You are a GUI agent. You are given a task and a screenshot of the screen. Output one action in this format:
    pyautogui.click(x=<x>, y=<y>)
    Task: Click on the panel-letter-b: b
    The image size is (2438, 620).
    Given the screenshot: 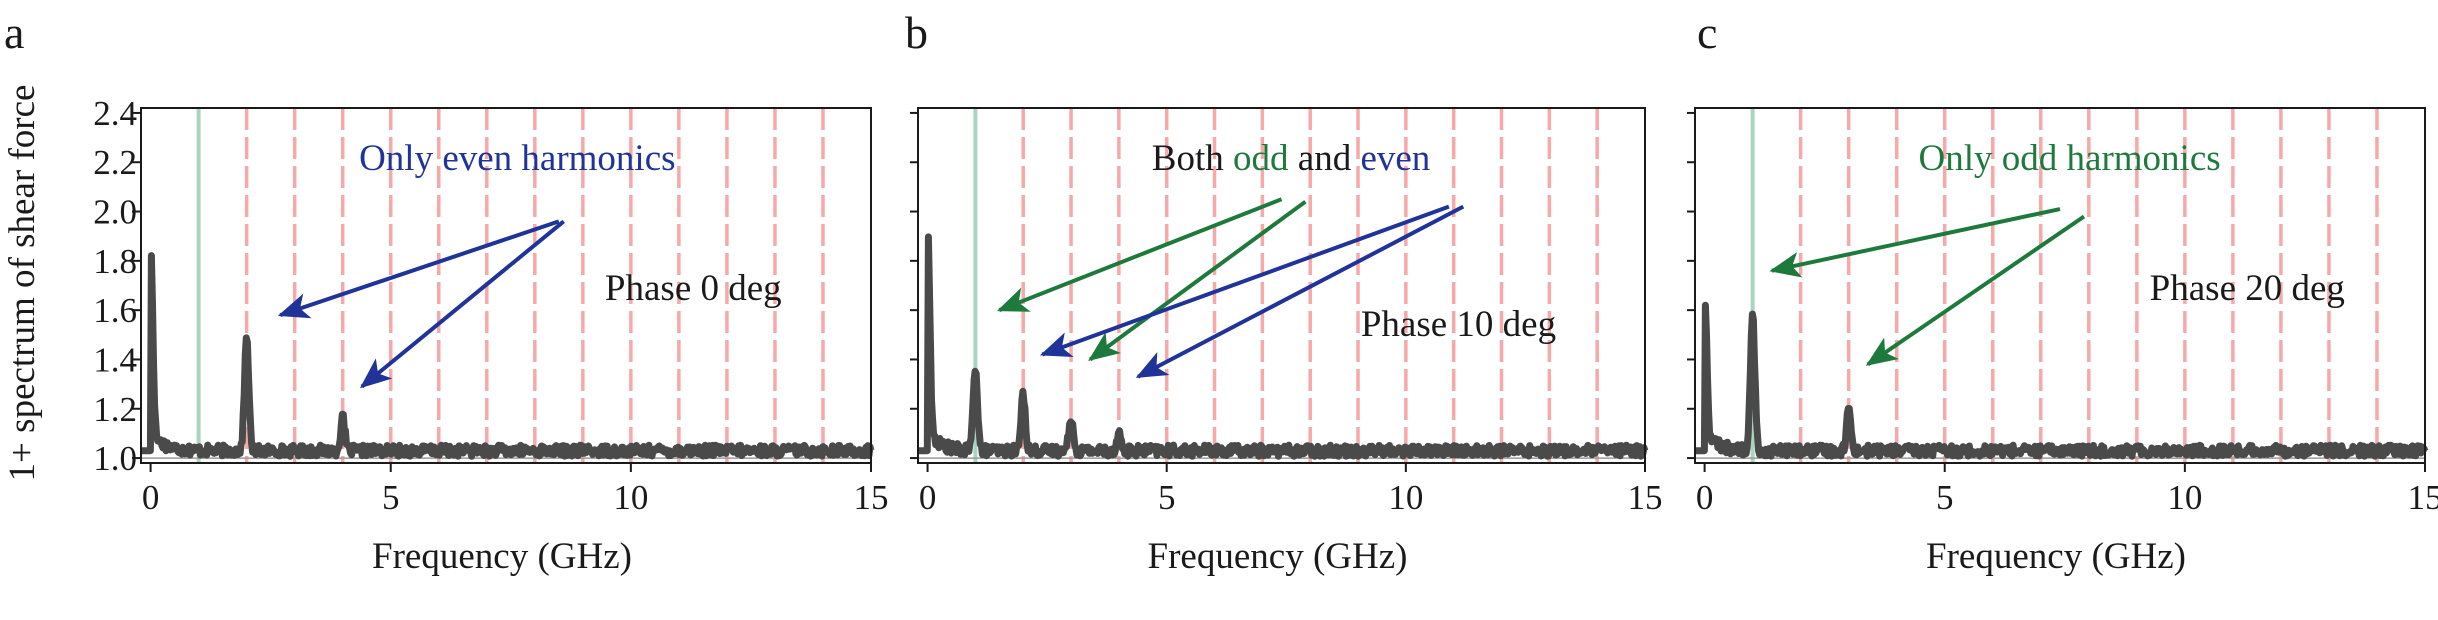 What is the action you would take?
    pyautogui.click(x=916, y=32)
    